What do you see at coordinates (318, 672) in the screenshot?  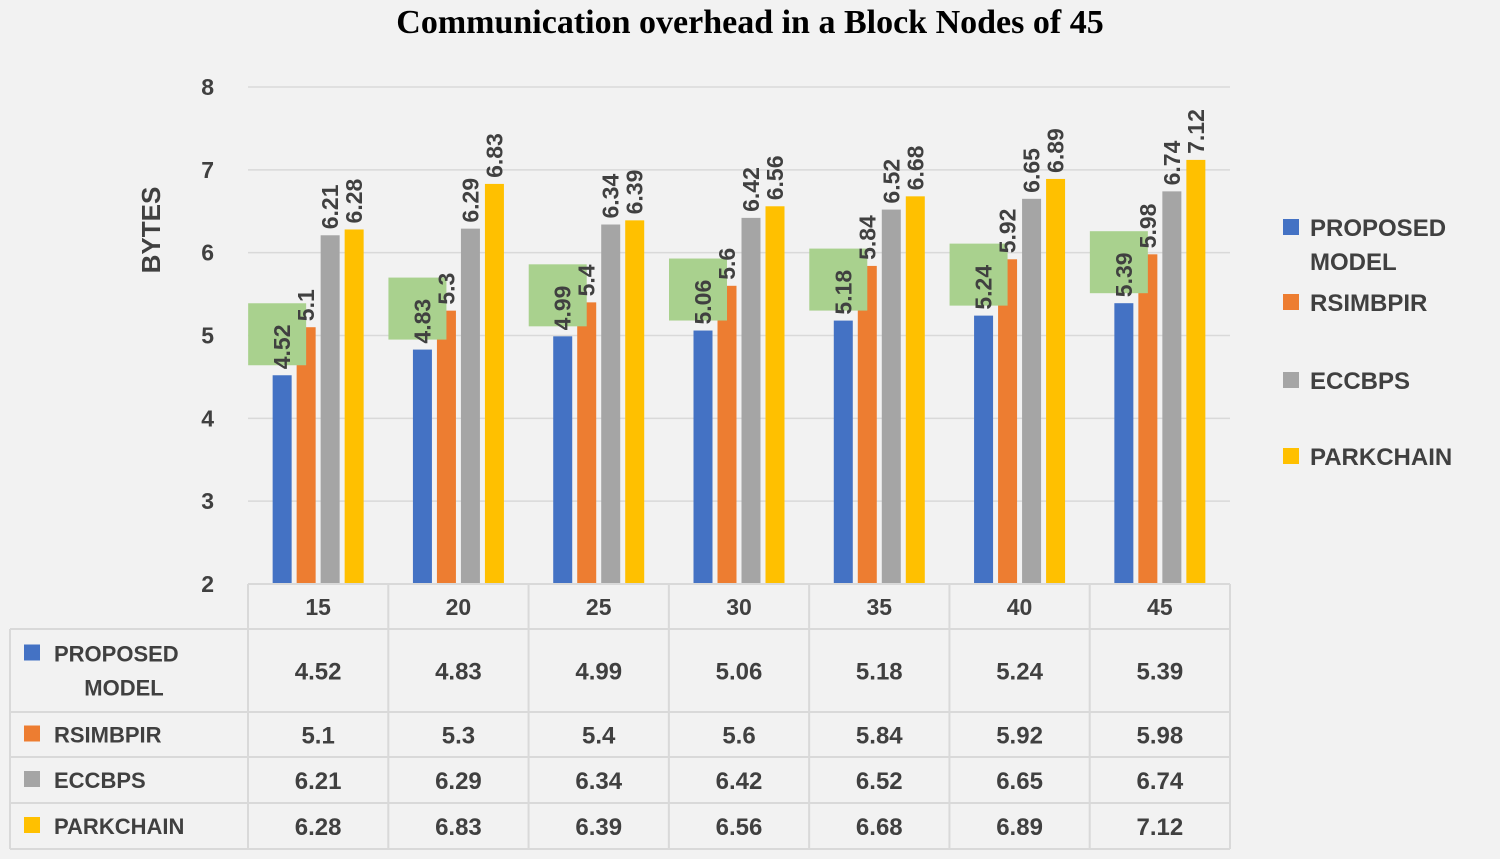 I see `table-cell: 4.52` at bounding box center [318, 672].